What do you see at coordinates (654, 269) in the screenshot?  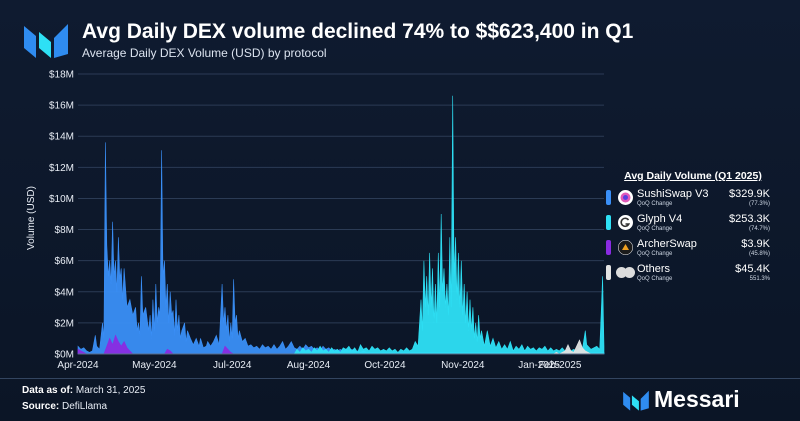 I see `legend-item-name: Others` at bounding box center [654, 269].